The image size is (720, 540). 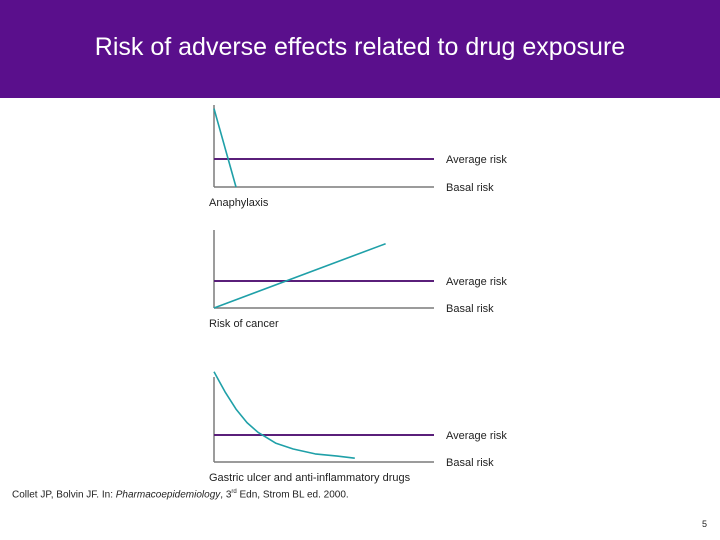 I want to click on citation-edition-suffix: rd, so click(x=234, y=492).